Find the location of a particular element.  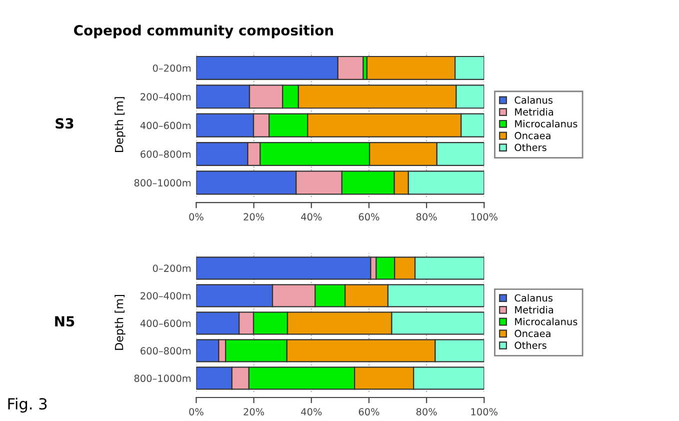

caption: Fig. 3 is located at coordinates (27, 405).